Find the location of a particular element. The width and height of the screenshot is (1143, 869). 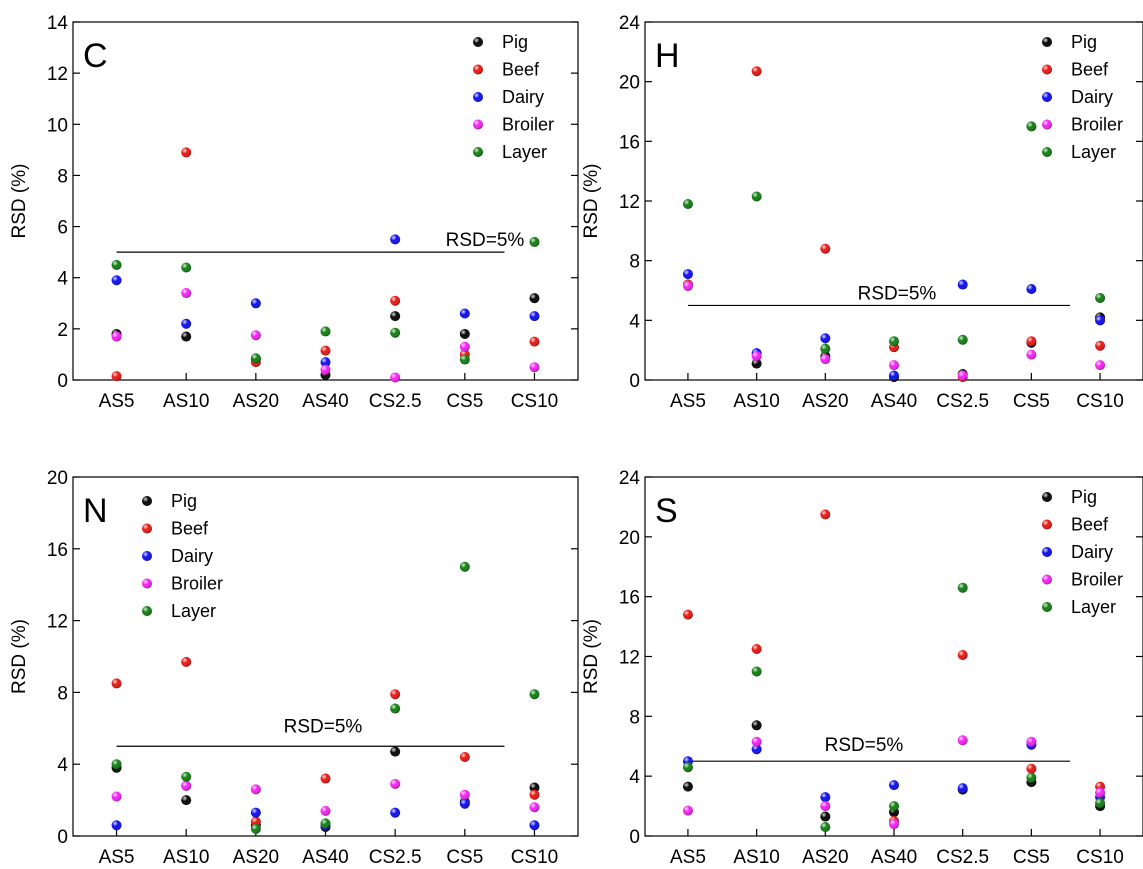

point-broiler-cs10 is located at coordinates (534, 367).